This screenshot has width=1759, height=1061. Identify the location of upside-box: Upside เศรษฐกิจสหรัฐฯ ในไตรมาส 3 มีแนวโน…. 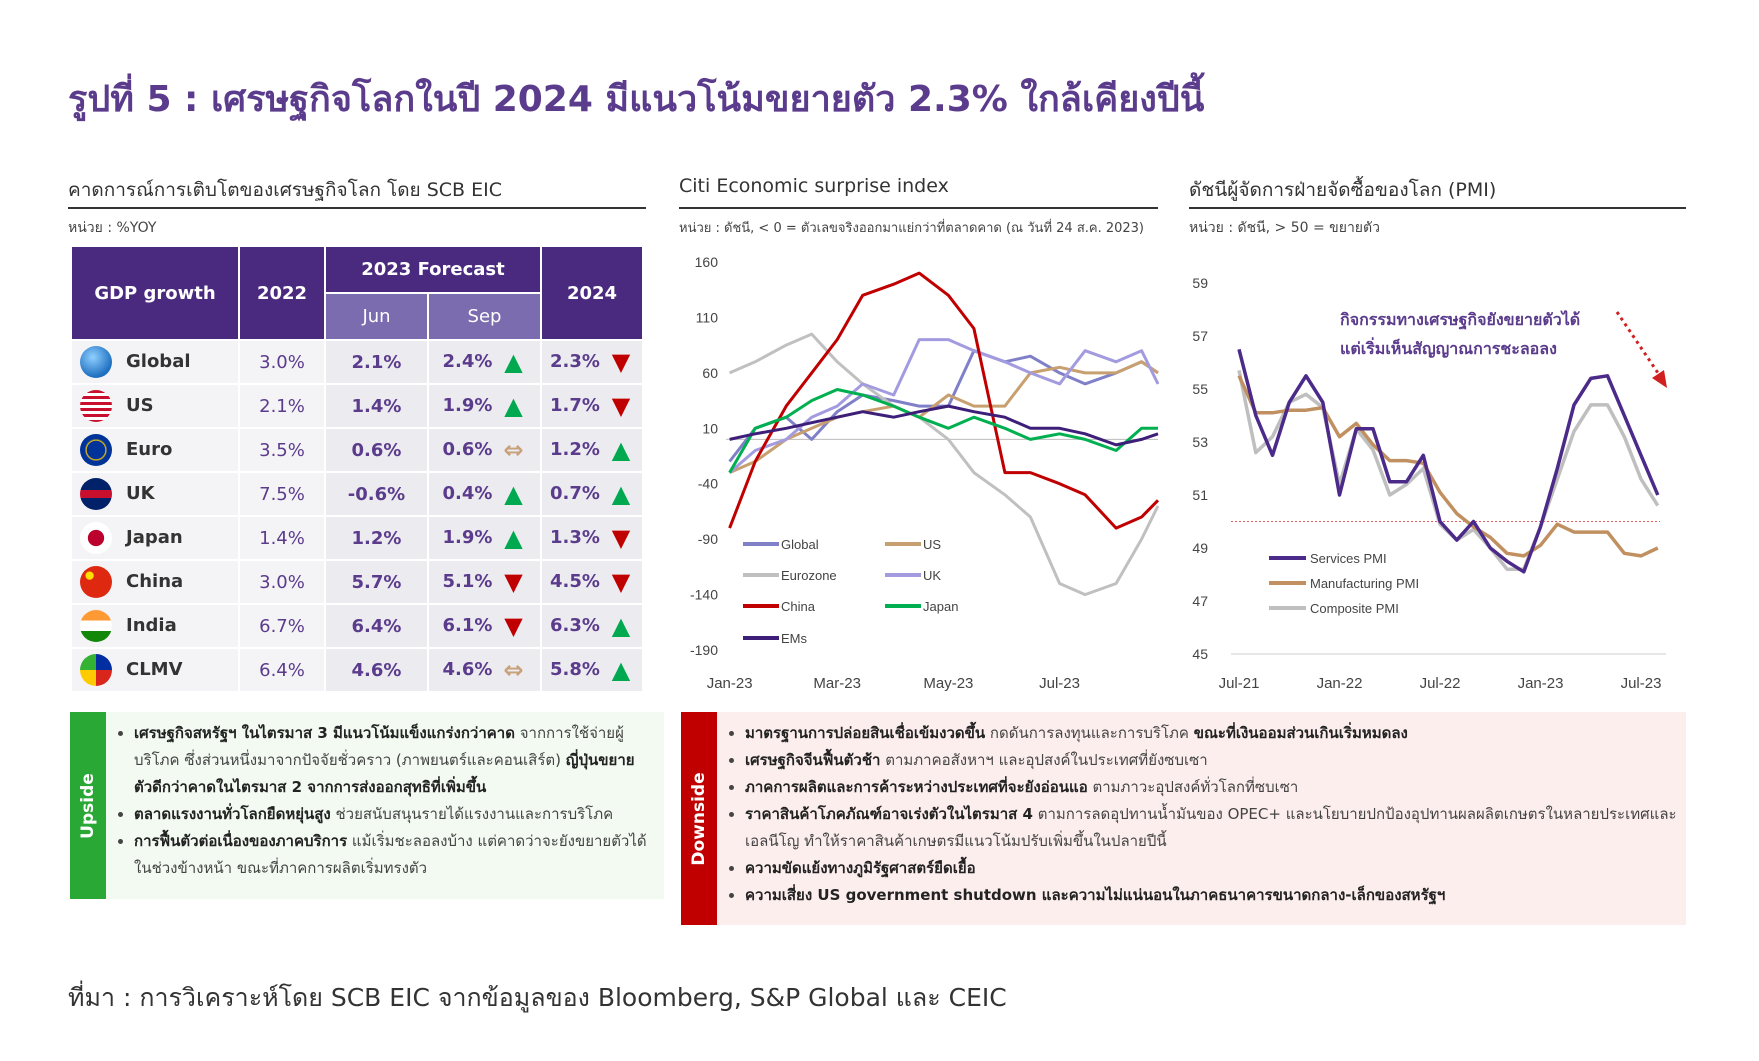
(367, 805).